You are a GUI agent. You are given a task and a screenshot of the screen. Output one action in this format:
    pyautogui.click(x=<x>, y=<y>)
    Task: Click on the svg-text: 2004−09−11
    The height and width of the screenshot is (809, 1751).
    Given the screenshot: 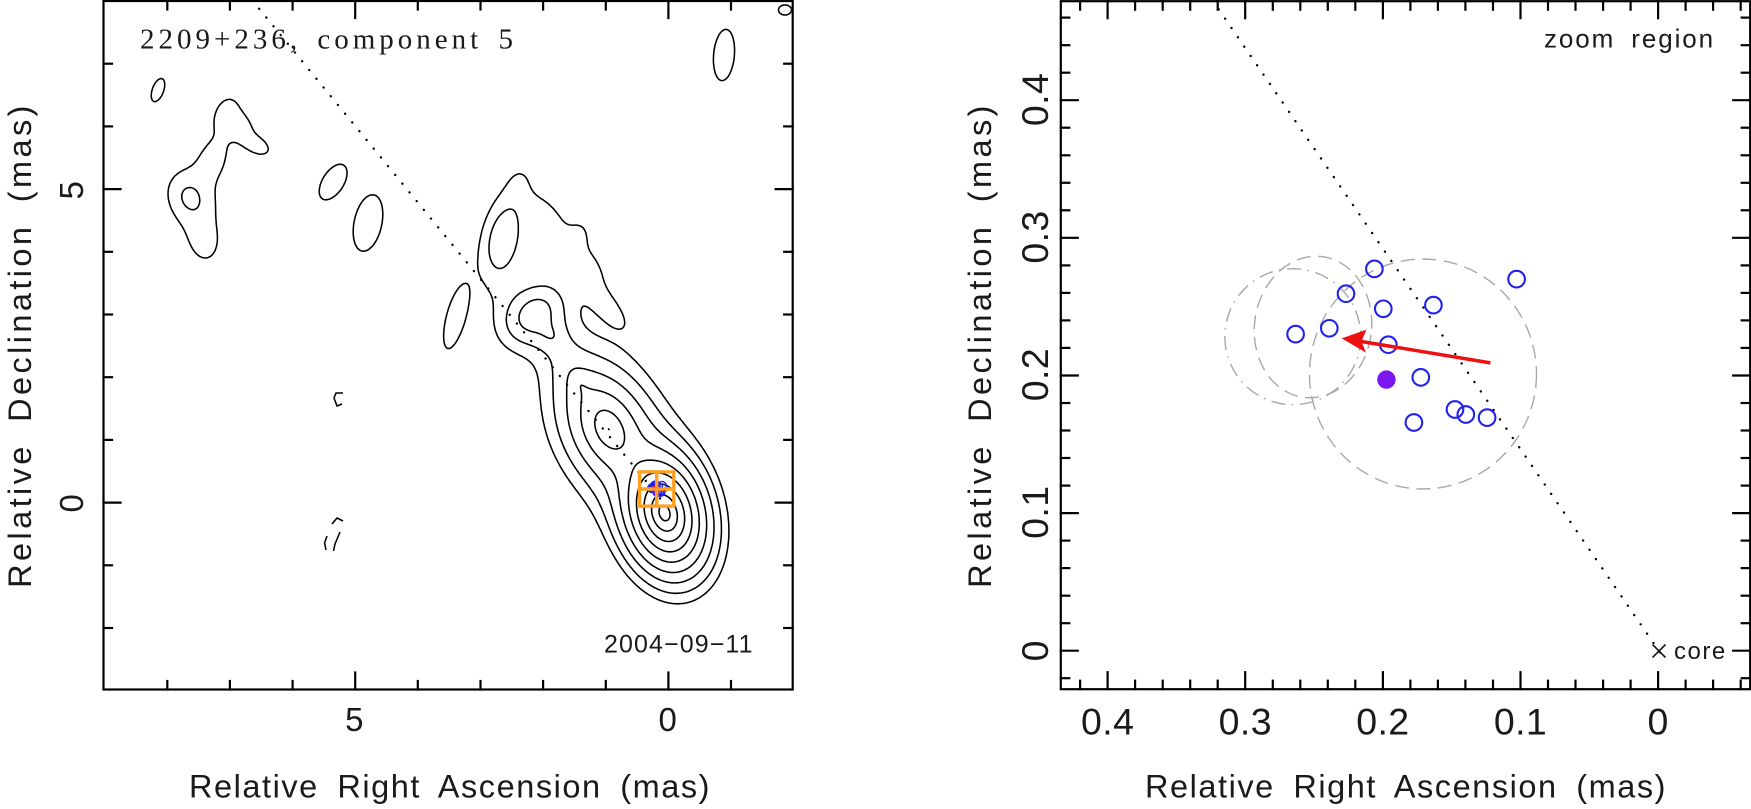 What is the action you would take?
    pyautogui.click(x=679, y=645)
    